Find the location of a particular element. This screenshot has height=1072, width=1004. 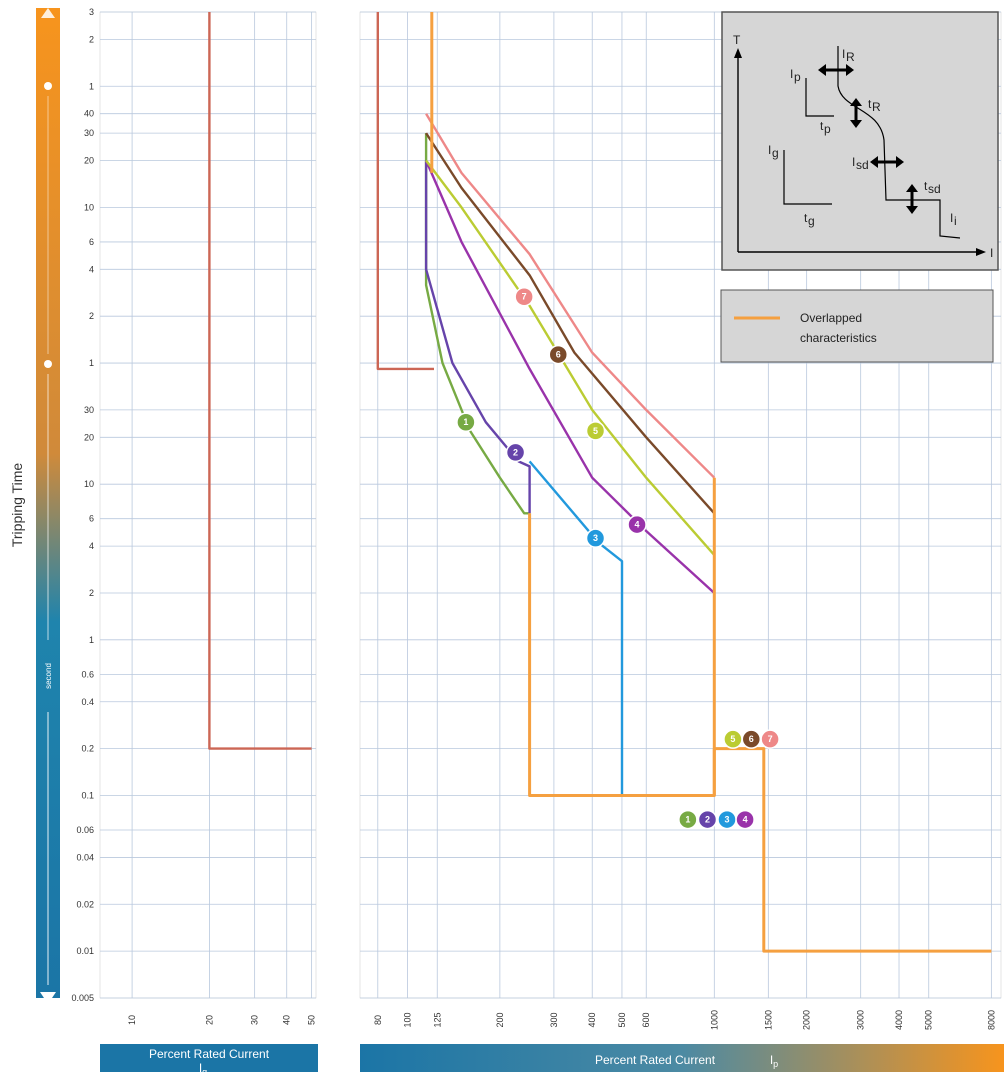

right-x-axis-symbol-main: I is located at coordinates (771, 1060).